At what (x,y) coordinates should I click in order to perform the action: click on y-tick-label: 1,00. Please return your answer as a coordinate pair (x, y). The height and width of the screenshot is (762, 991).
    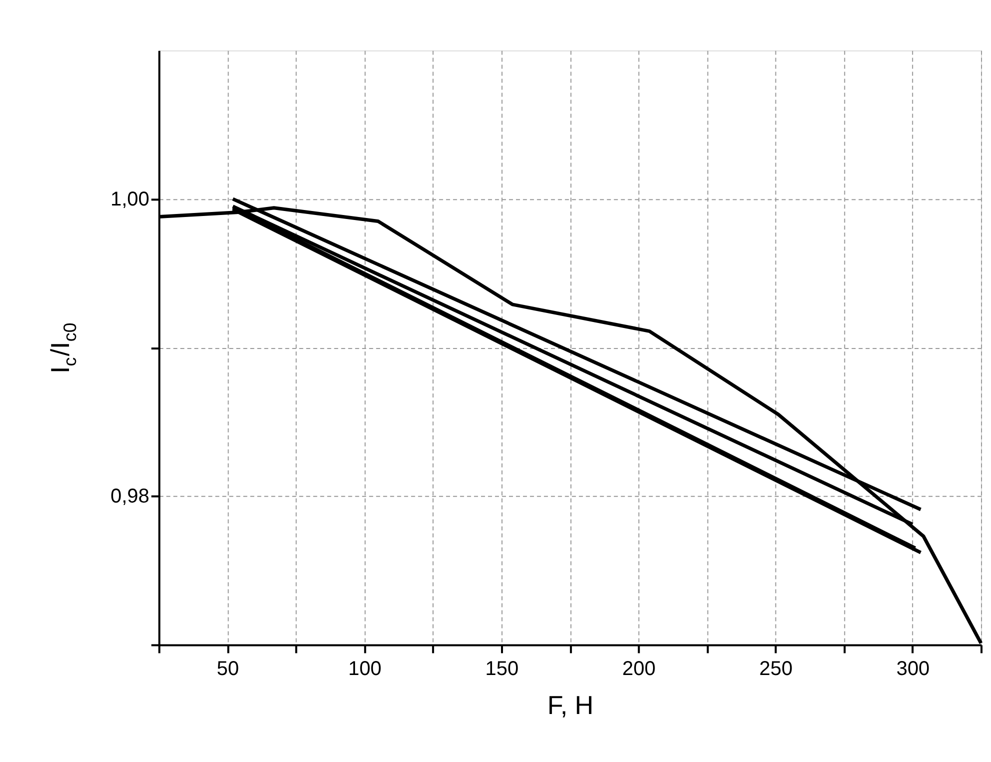
    Looking at the image, I should click on (130, 199).